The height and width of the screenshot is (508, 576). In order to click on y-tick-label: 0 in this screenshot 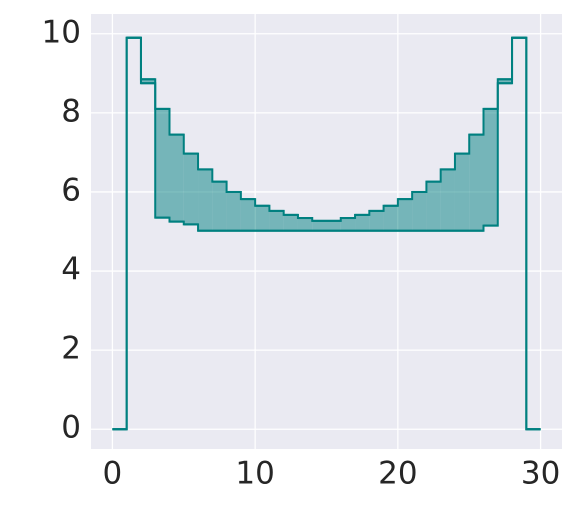, I will do `click(71, 428)`.